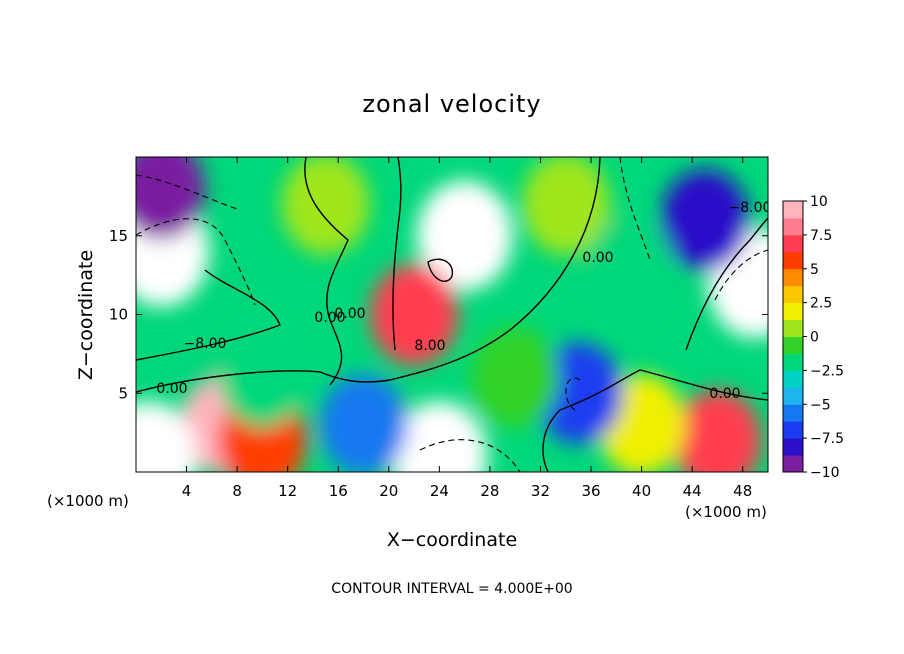  What do you see at coordinates (814, 270) in the screenshot?
I see `colorbar-tick-label: 5` at bounding box center [814, 270].